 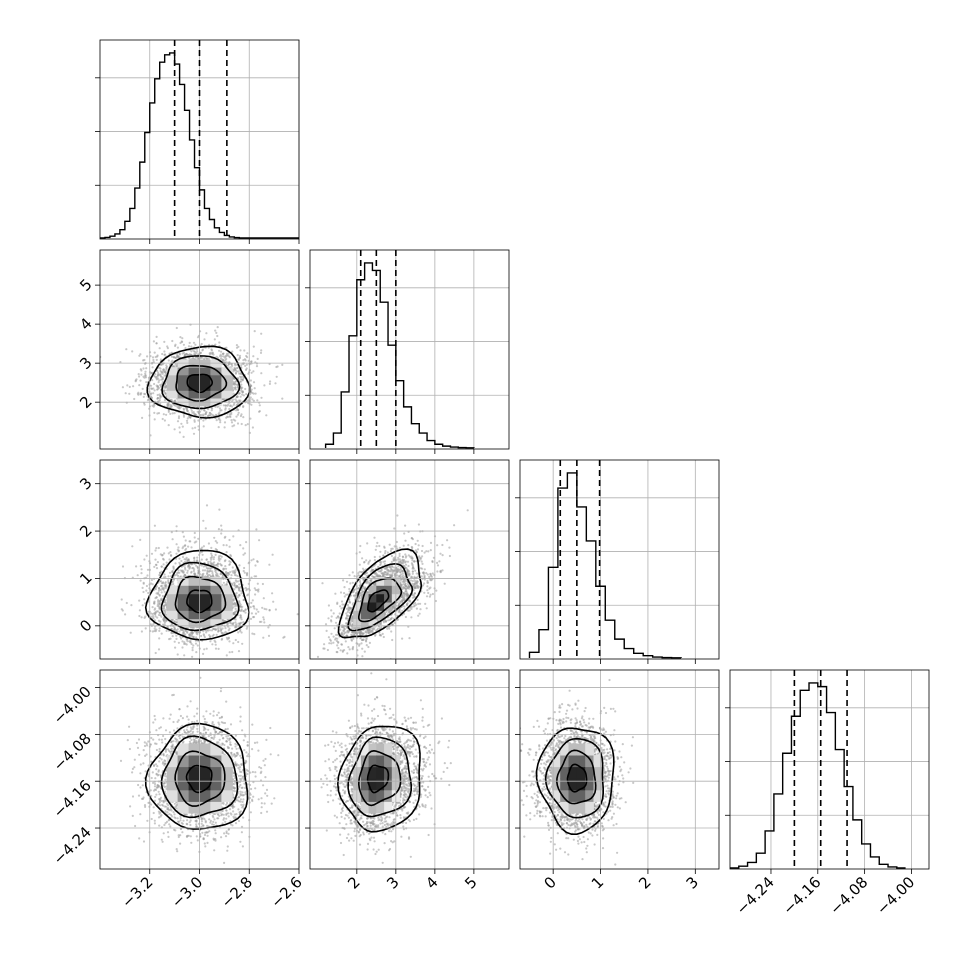 What do you see at coordinates (199, 383) in the screenshot?
I see `contour-level` at bounding box center [199, 383].